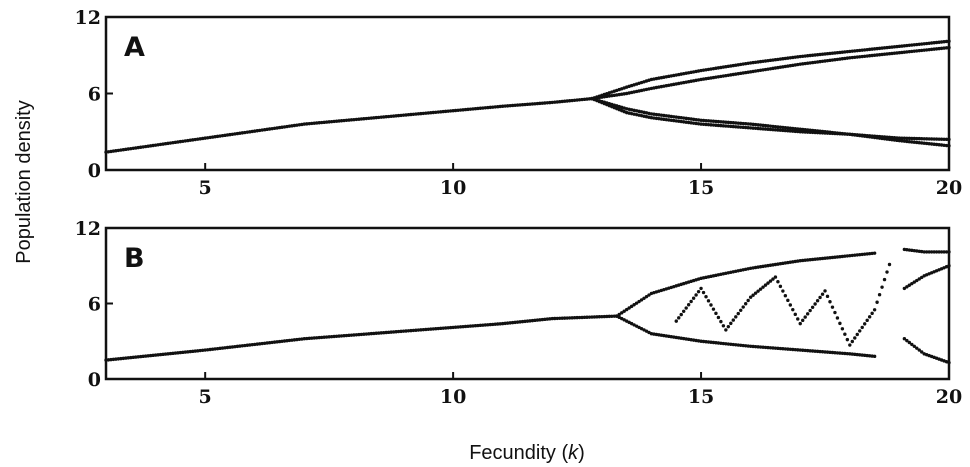 This screenshot has width=970, height=467. What do you see at coordinates (949, 397) in the screenshot?
I see `x-tick-label: 20` at bounding box center [949, 397].